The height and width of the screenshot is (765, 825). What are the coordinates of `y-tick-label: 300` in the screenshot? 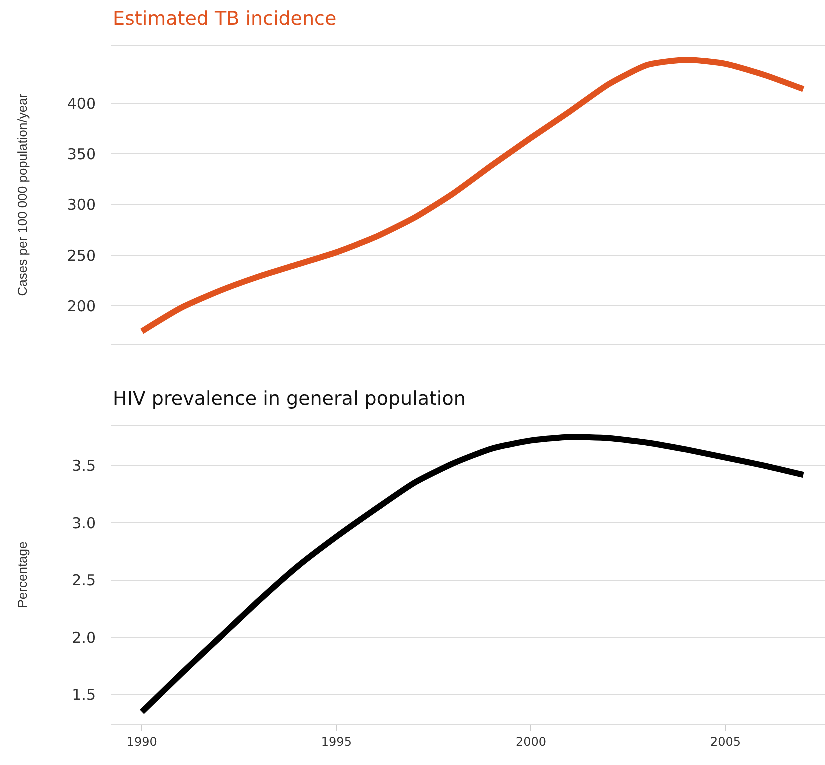 It's located at (81, 205).